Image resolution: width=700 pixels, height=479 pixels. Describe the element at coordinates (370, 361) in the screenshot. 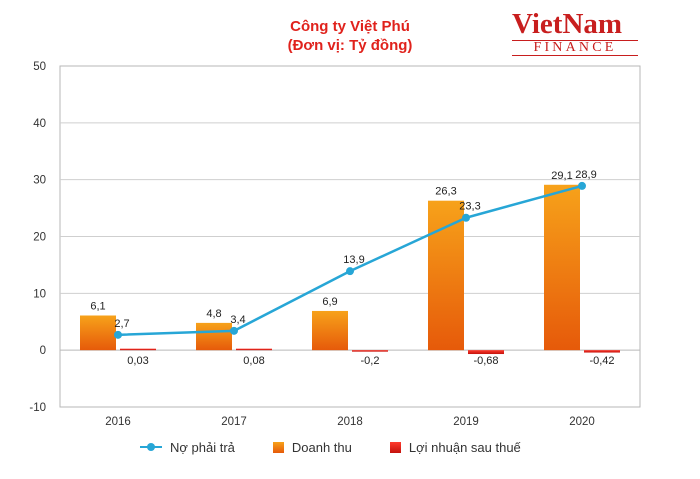

I see `profit-data-label: -0,2` at that location.